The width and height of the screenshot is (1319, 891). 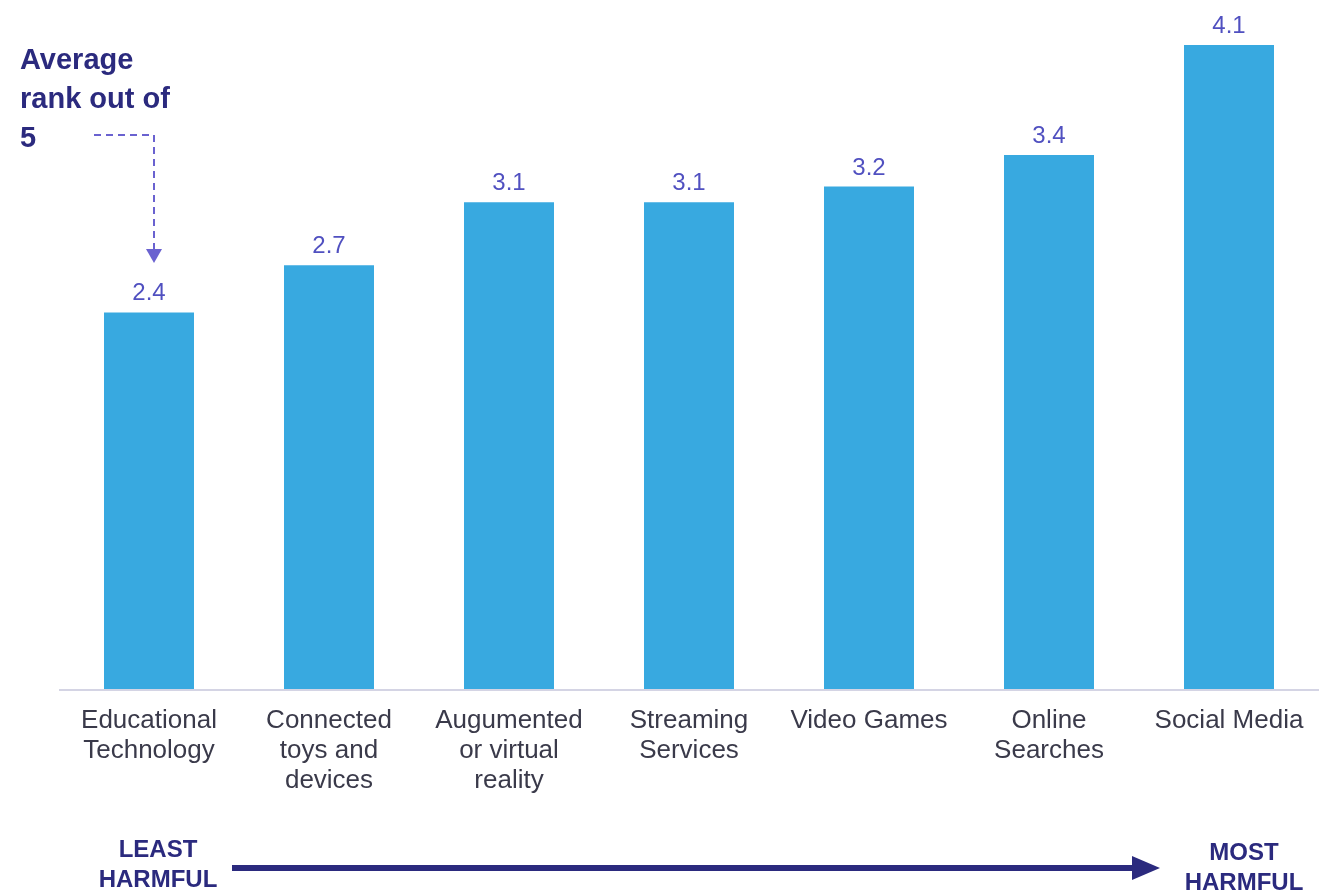 What do you see at coordinates (1049, 734) in the screenshot?
I see `x-tick-label: Online Searches` at bounding box center [1049, 734].